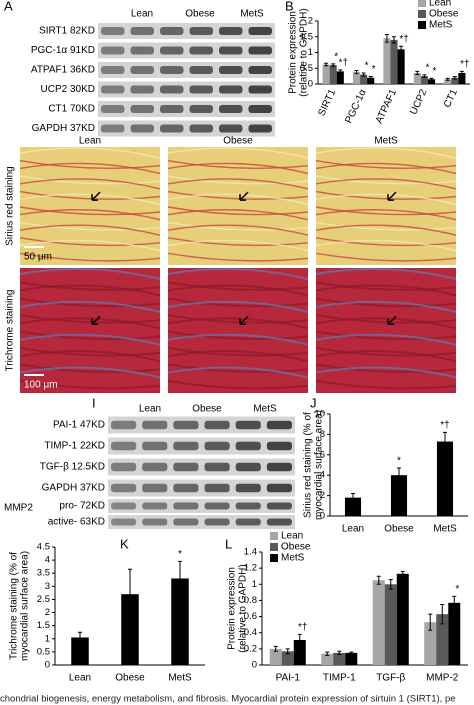 This screenshot has width=474, height=705. Describe the element at coordinates (25, 606) in the screenshot. I see `y-axis-label: myocardial surface area)` at that location.